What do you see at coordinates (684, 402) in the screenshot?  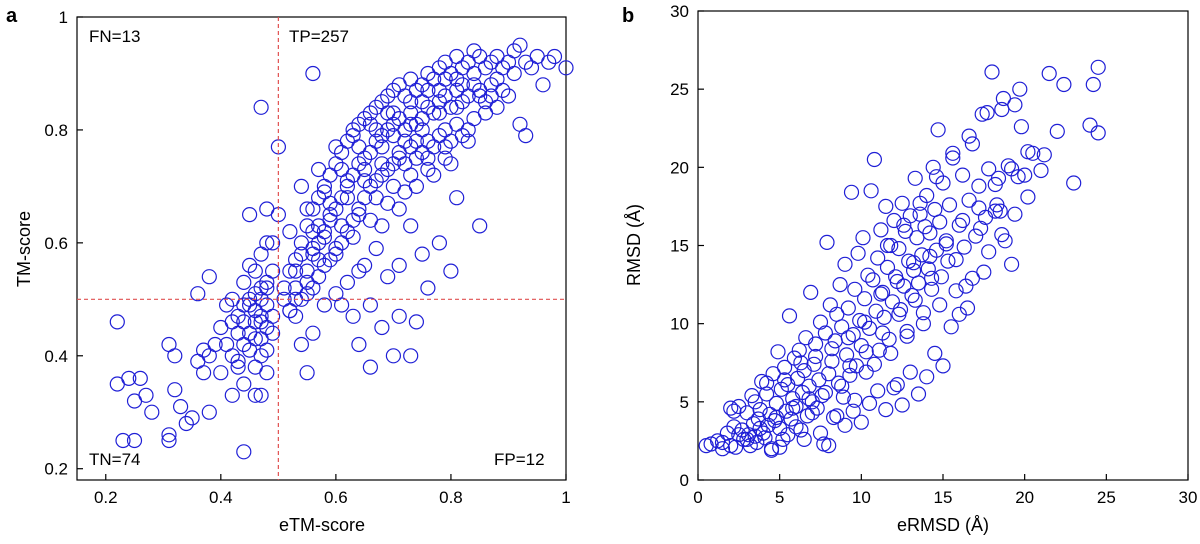 I see `y-tick-label: 5` at bounding box center [684, 402].